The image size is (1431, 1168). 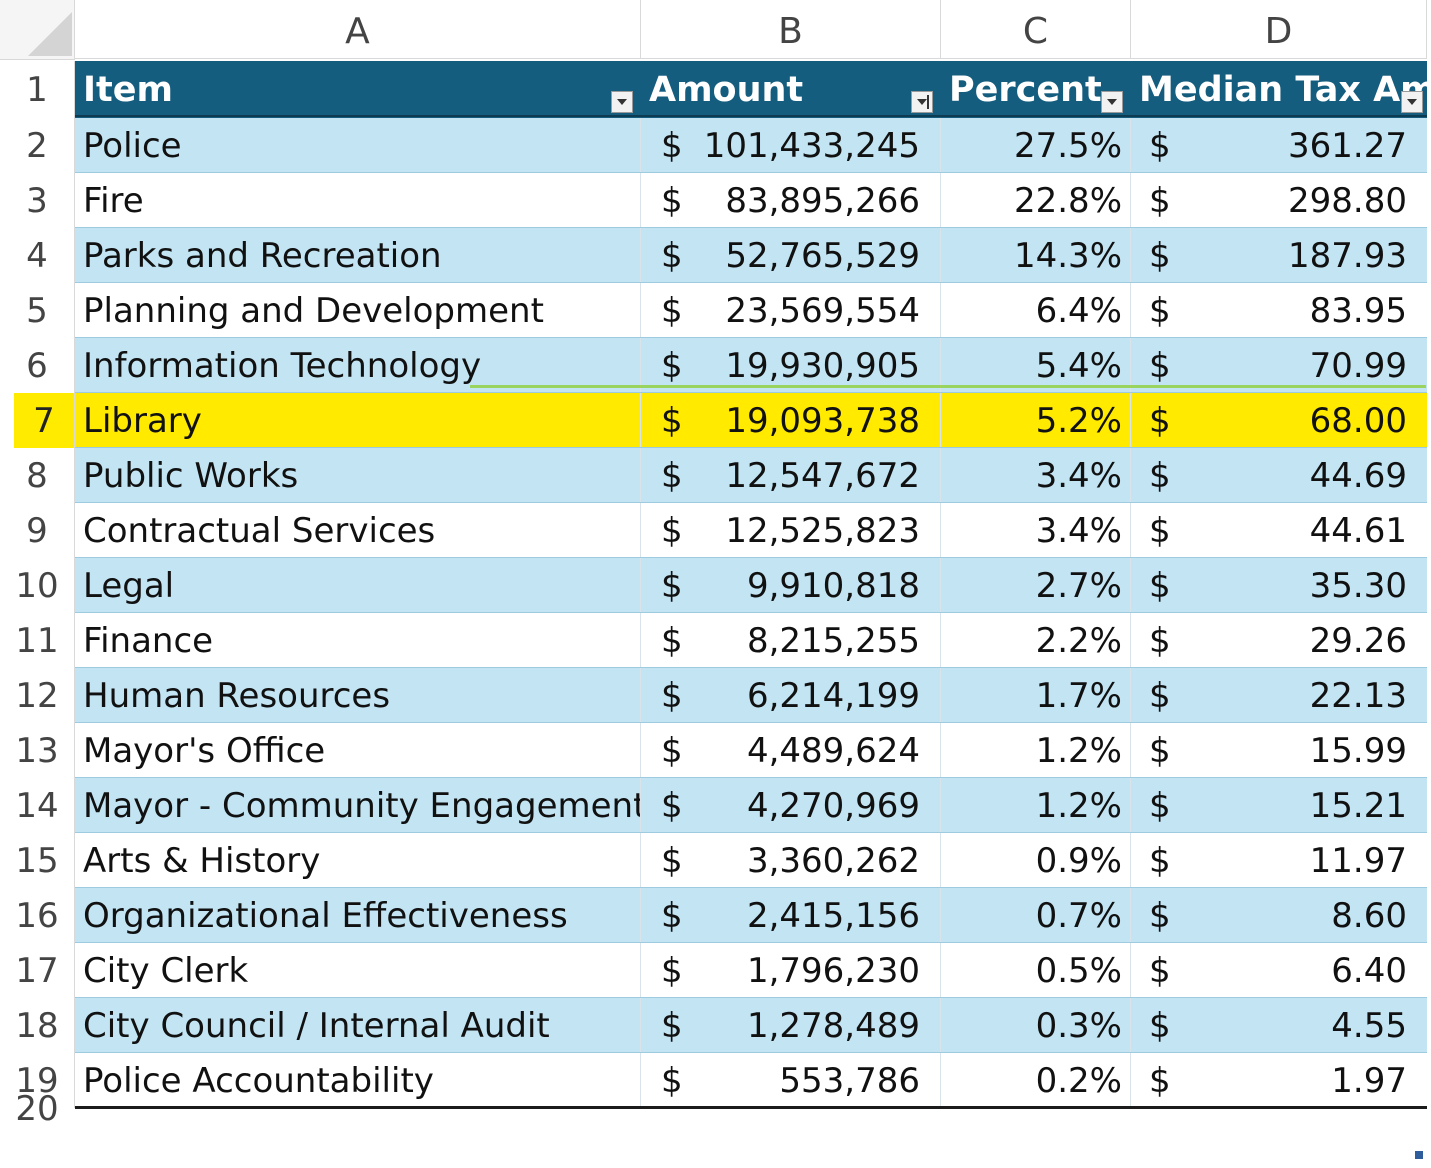 I want to click on cell-amount: $2,415,156, so click(x=791, y=915).